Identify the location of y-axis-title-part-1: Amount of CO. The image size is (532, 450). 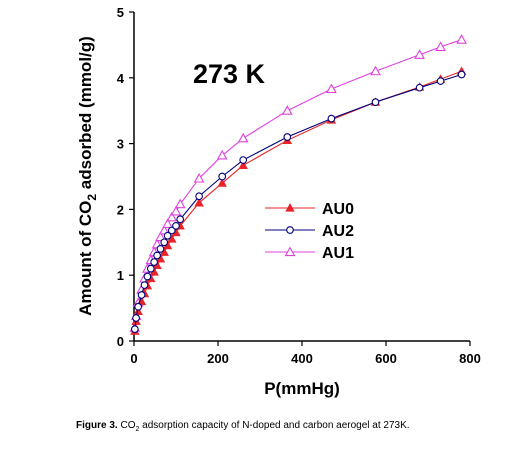
(85, 258).